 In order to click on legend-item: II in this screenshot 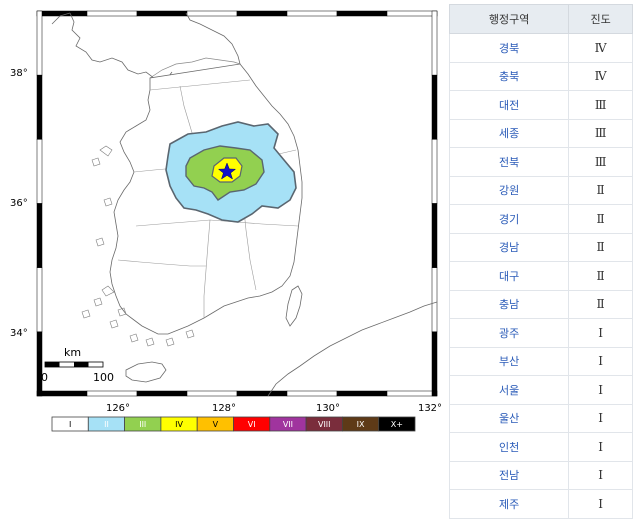, I will do `click(106, 424)`.